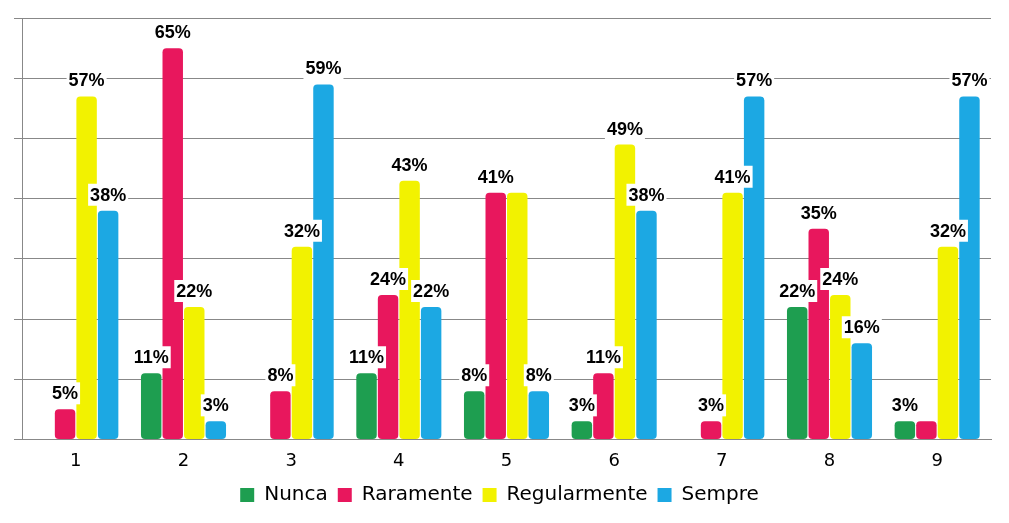  Describe the element at coordinates (296, 493) in the screenshot. I see `legend-label: Nunca` at that location.